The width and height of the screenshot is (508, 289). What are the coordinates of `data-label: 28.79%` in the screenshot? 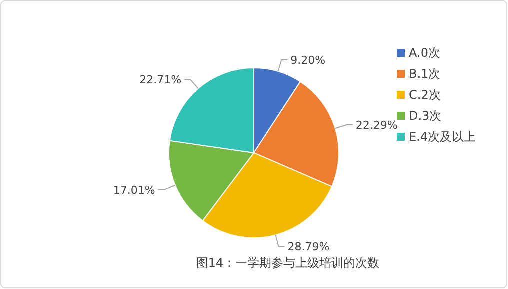 It's located at (309, 247).